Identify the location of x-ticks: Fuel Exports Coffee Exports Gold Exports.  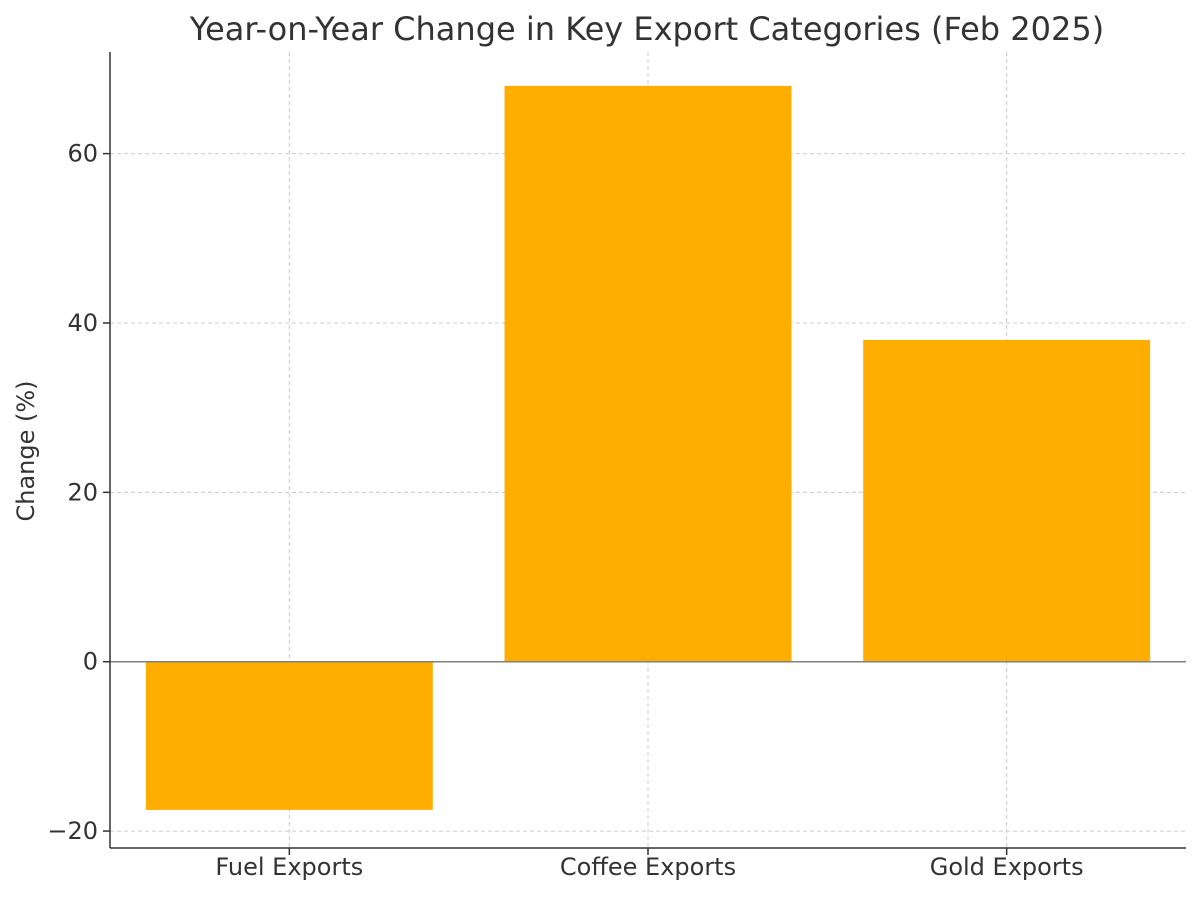
(649, 864).